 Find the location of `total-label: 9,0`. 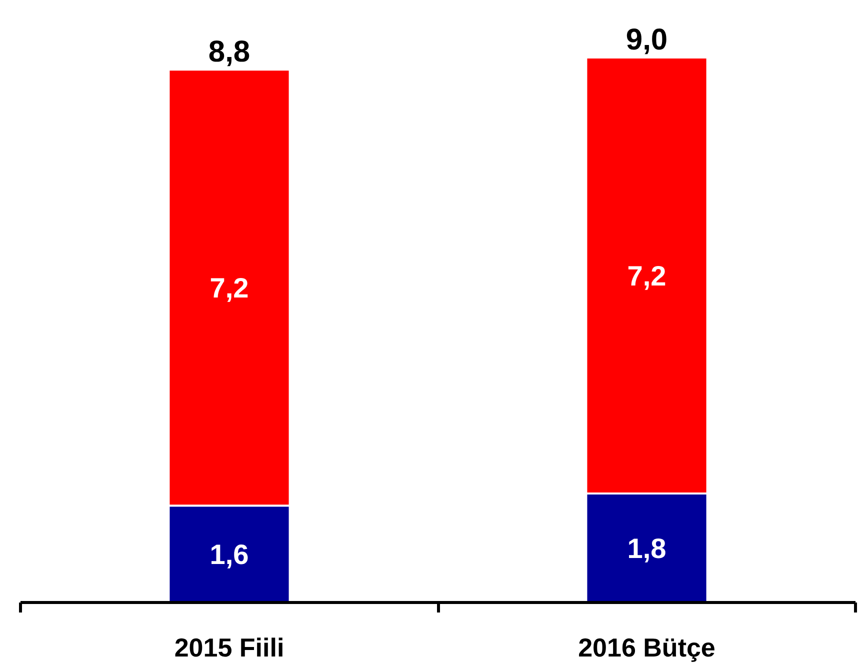

total-label: 9,0 is located at coordinates (647, 40).